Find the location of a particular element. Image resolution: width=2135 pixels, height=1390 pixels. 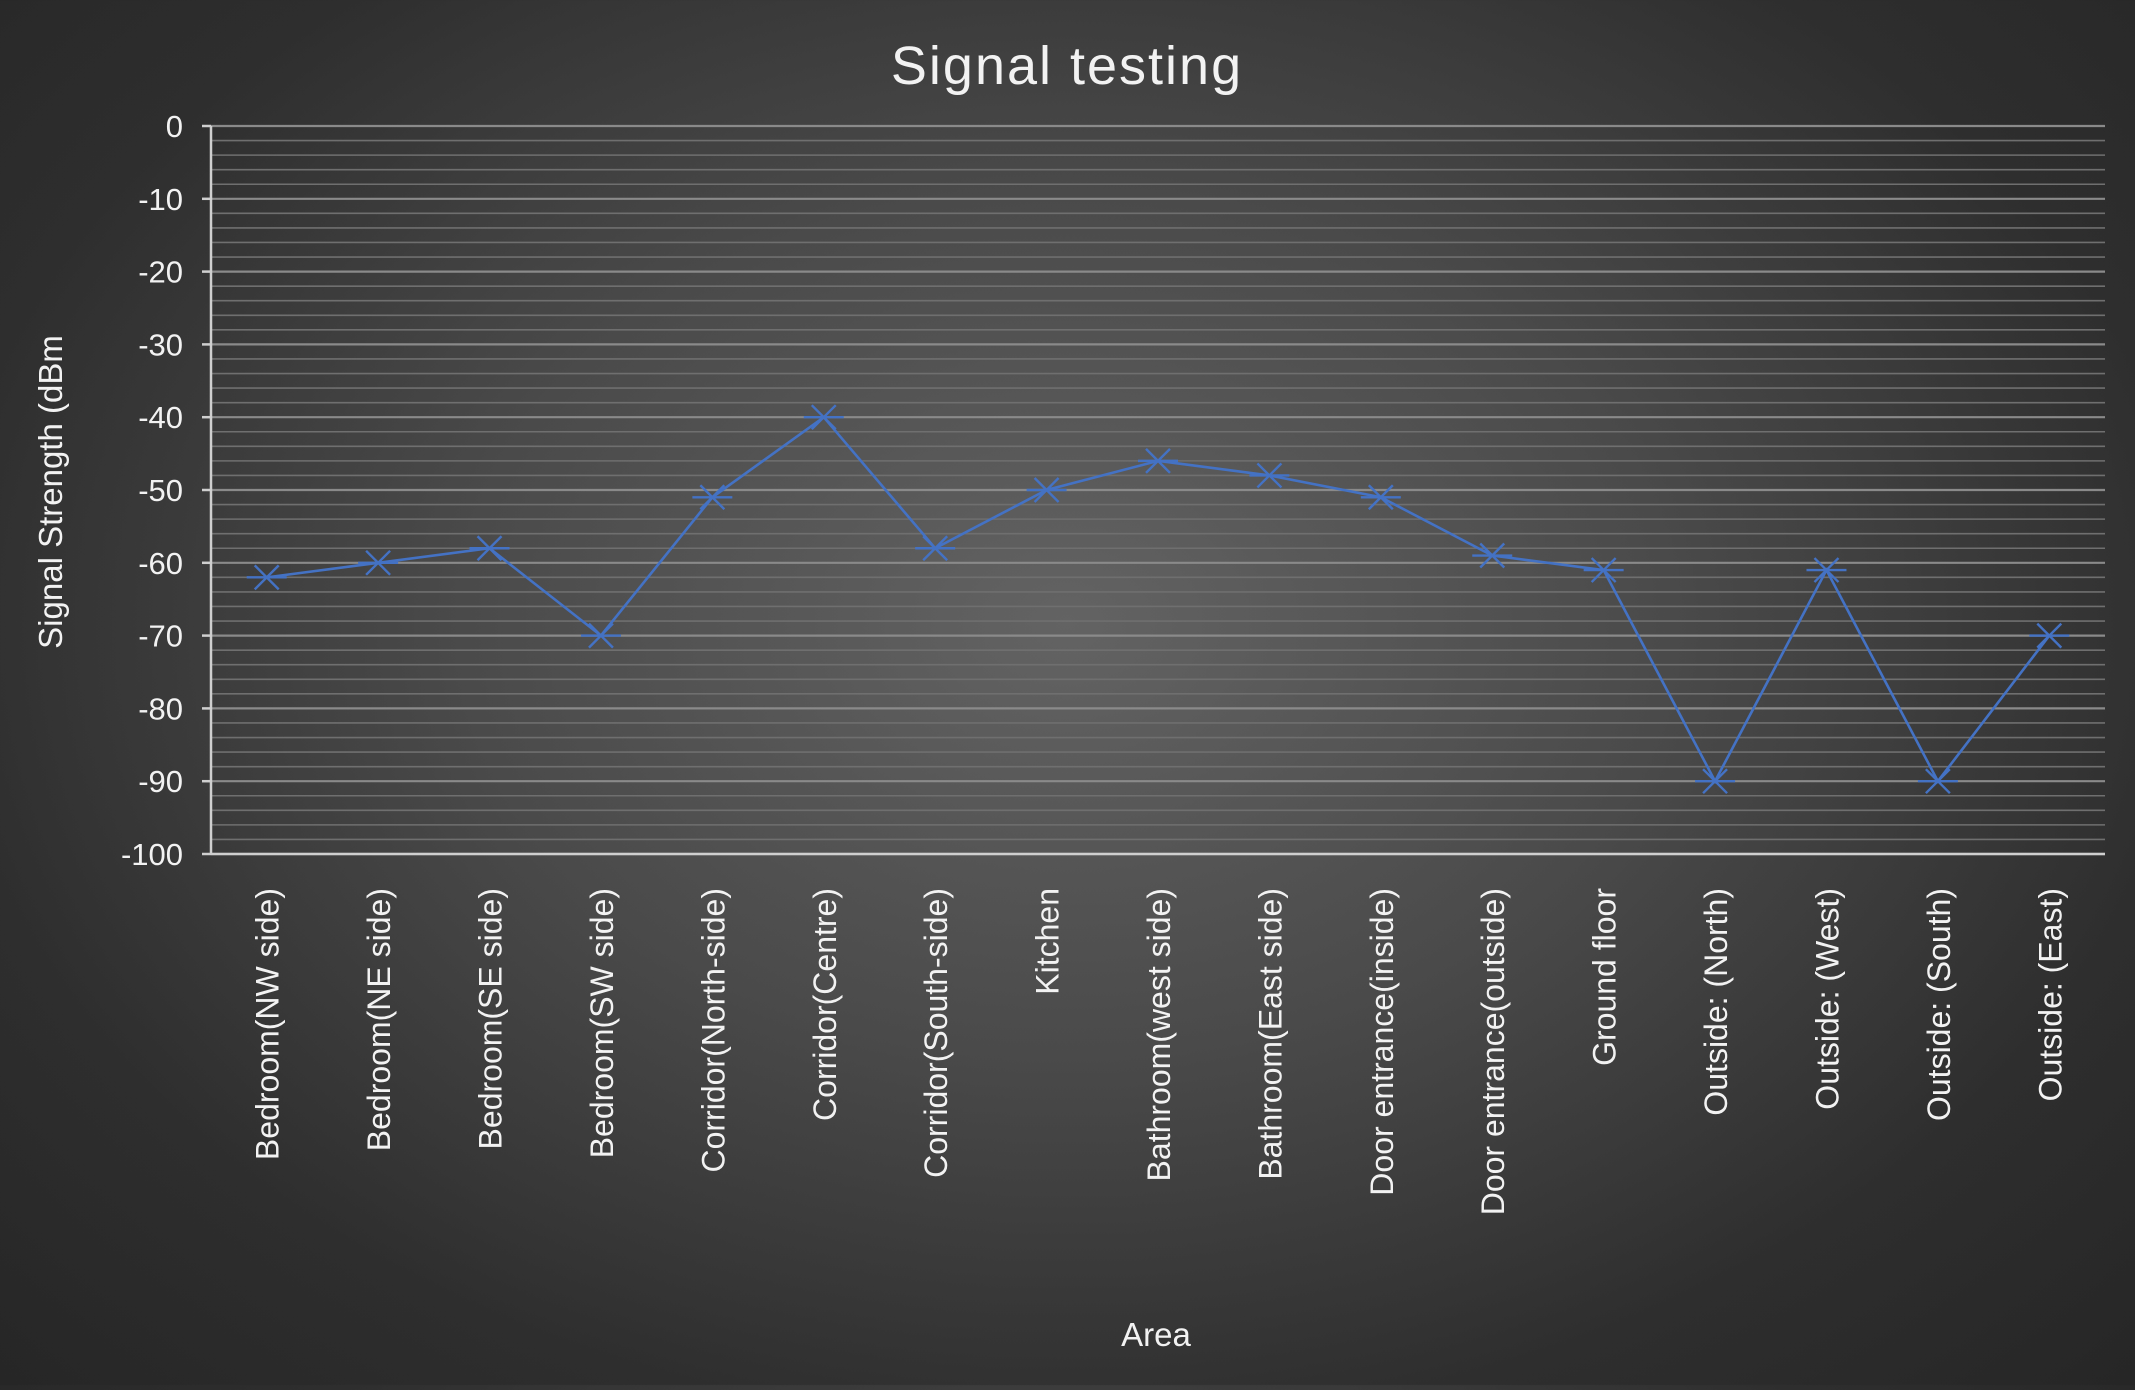

x-tick-label: Corridor(North-side) is located at coordinates (713, 1030).